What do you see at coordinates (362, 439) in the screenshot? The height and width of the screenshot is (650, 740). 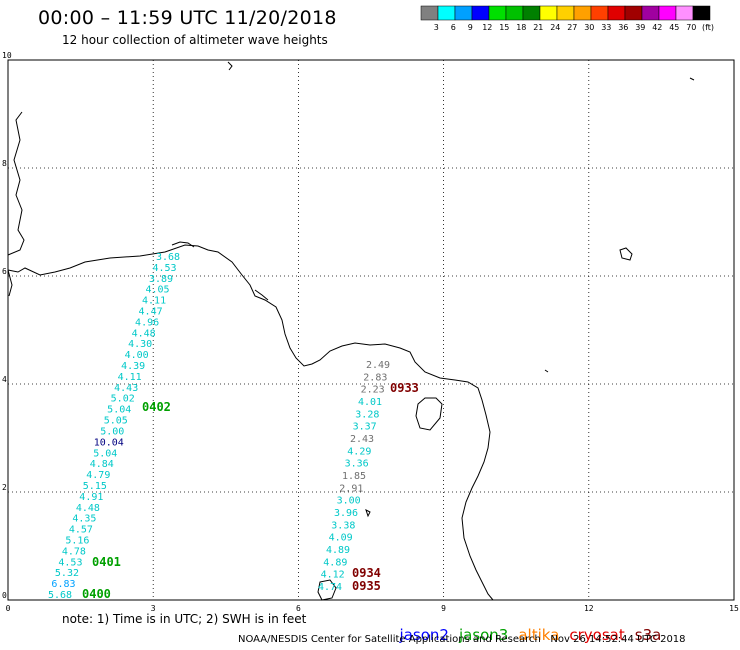 I see `swh-value: 2.43` at bounding box center [362, 439].